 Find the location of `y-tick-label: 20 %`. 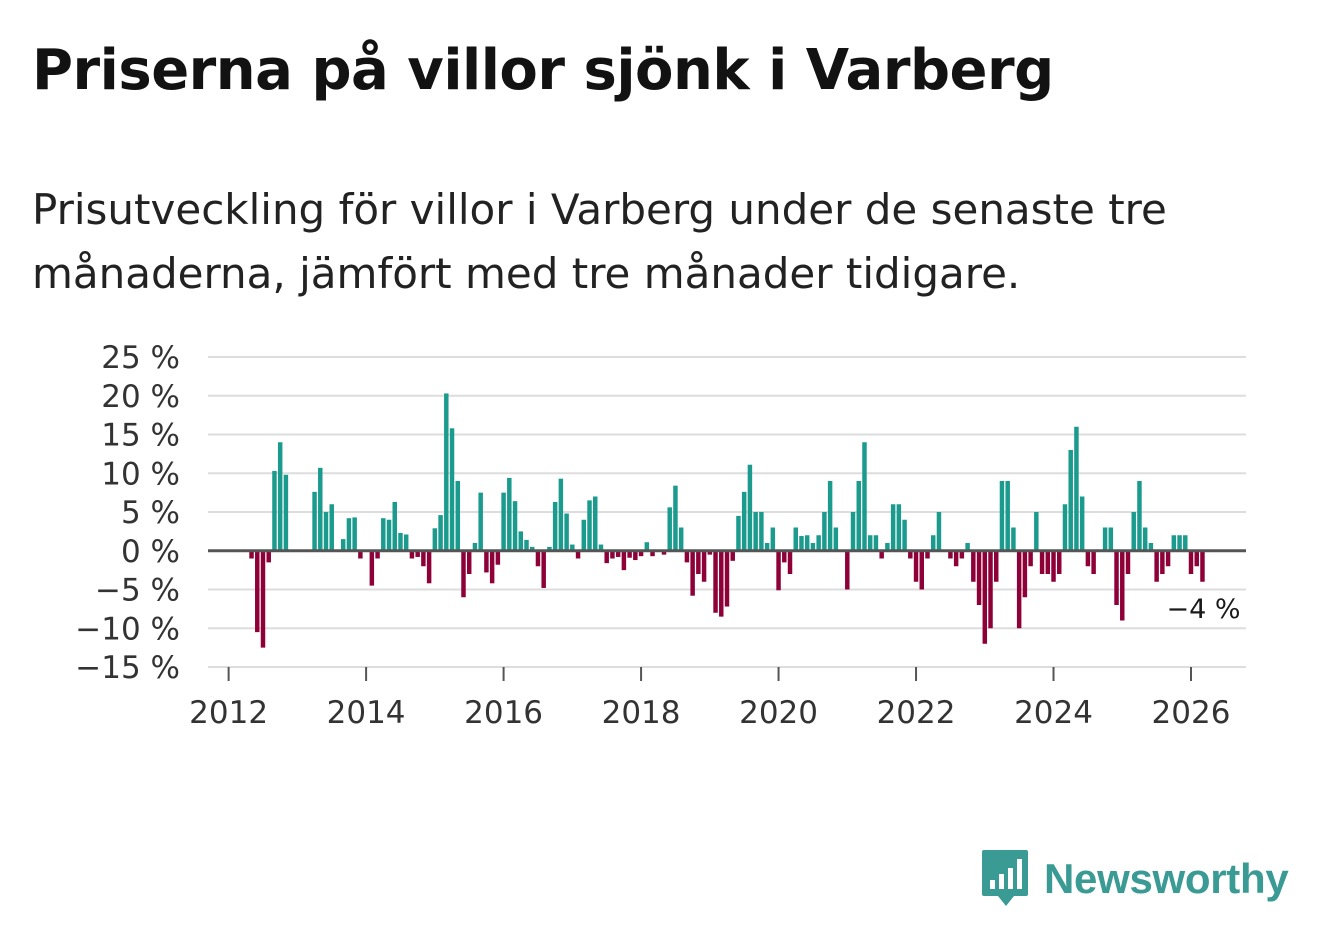

y-tick-label: 20 % is located at coordinates (140, 397).